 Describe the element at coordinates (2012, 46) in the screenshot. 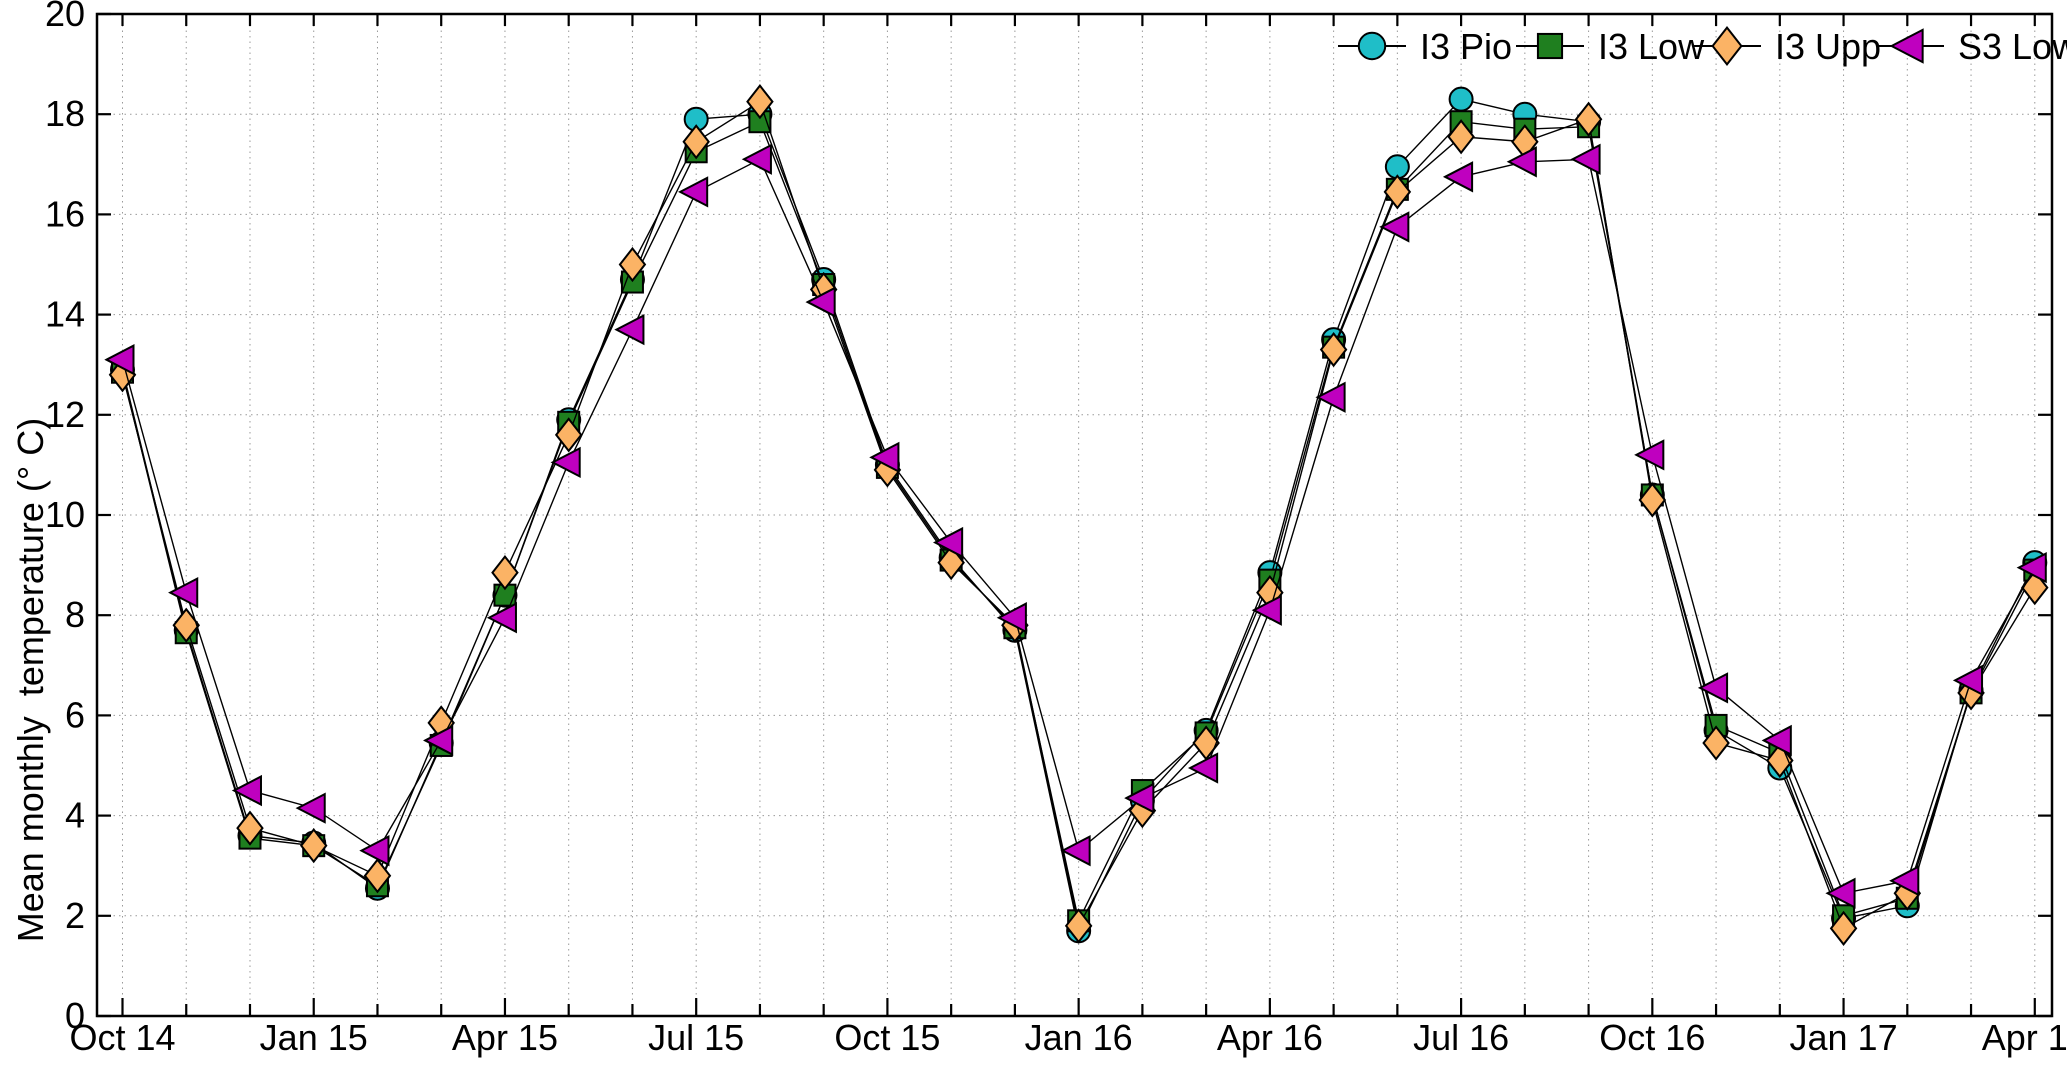

I see `legend-label: S3 Low` at that location.